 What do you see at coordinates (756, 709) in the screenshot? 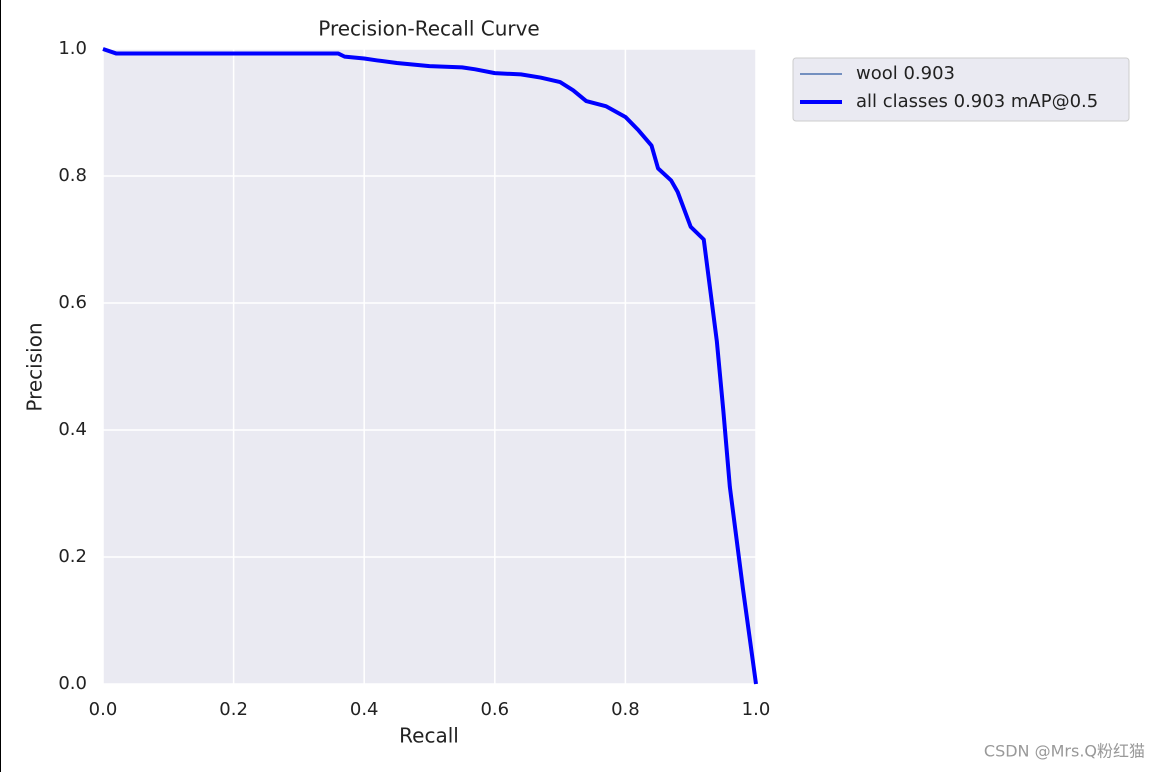
I see `x-tick-label: 1.0` at bounding box center [756, 709].